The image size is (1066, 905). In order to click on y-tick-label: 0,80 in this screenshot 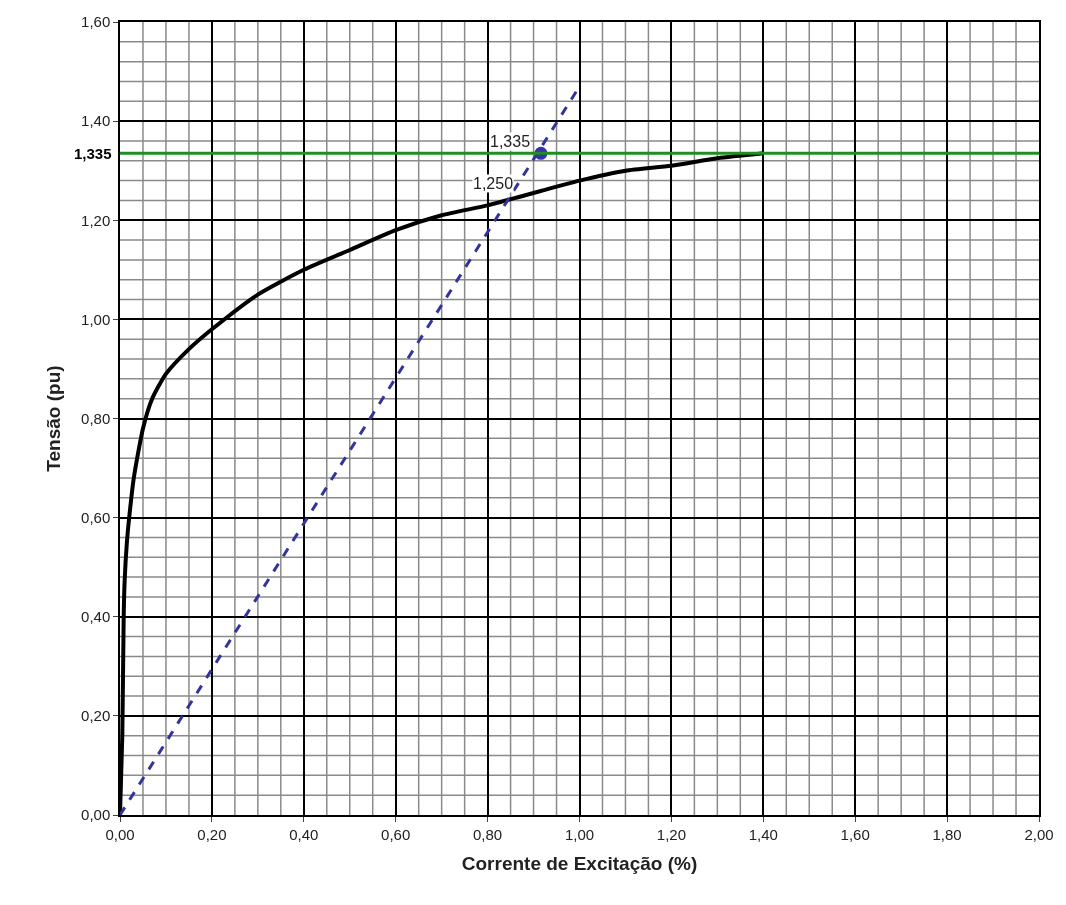, I will do `click(96, 418)`.